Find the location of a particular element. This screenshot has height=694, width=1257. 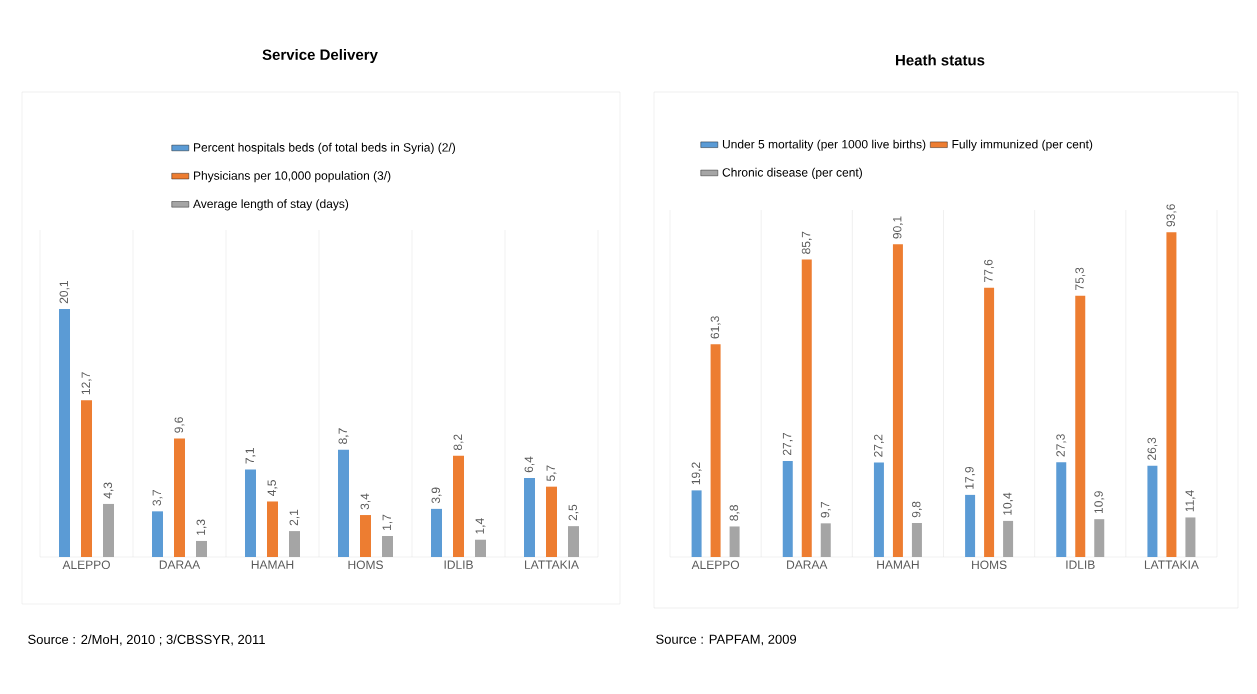

data-label: 4,5 is located at coordinates (272, 488).